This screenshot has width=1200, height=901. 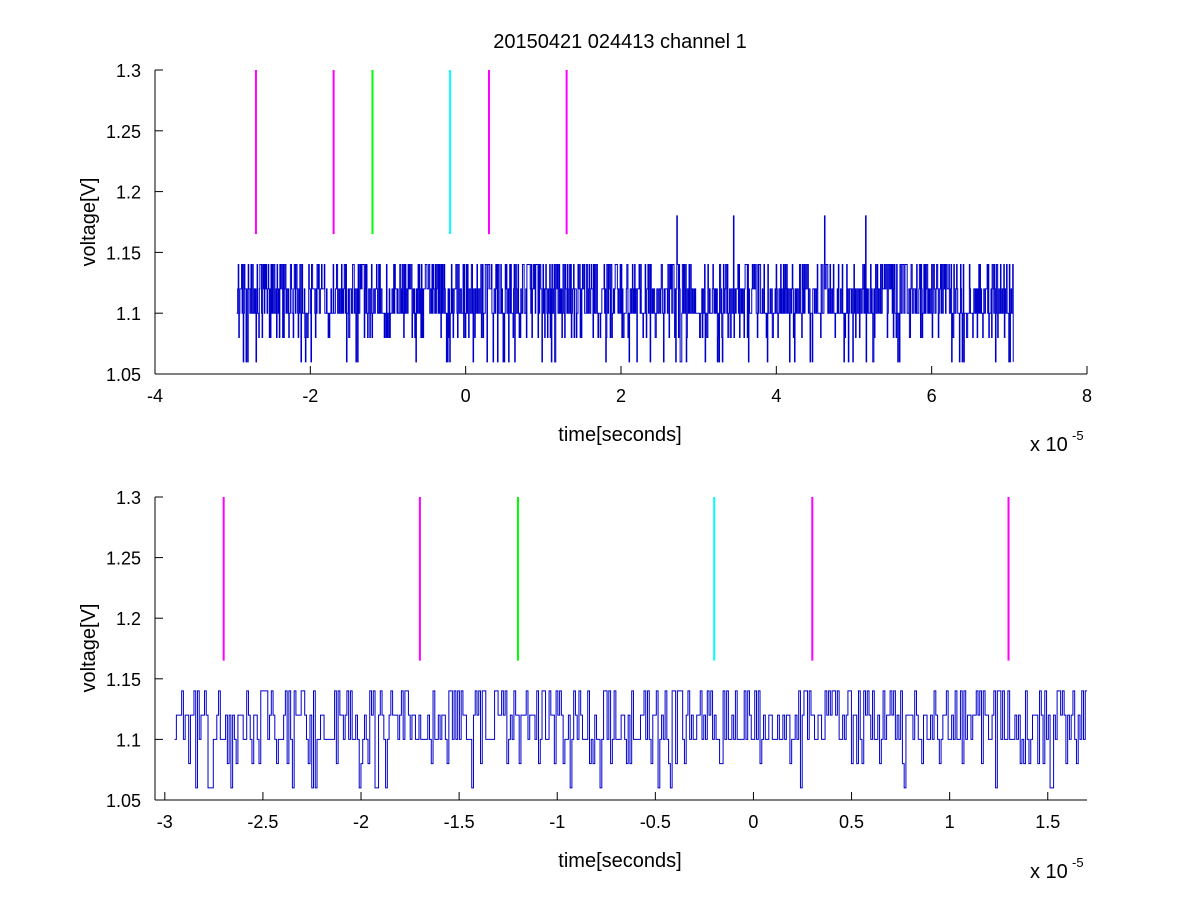 I want to click on chart-title: 20150421 024413 channel 1, so click(x=620, y=42).